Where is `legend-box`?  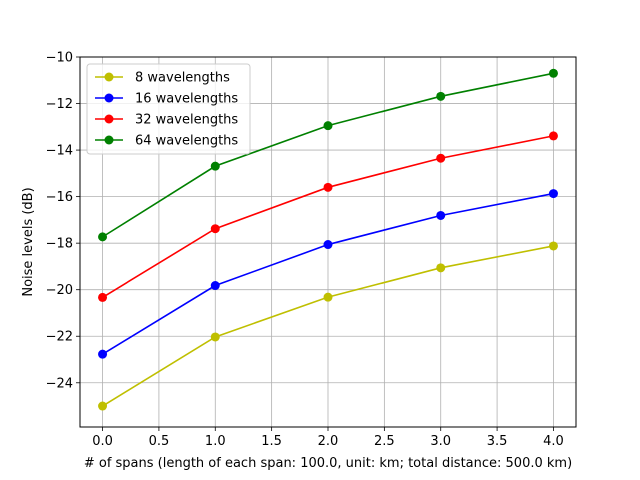
legend-box is located at coordinates (168, 109).